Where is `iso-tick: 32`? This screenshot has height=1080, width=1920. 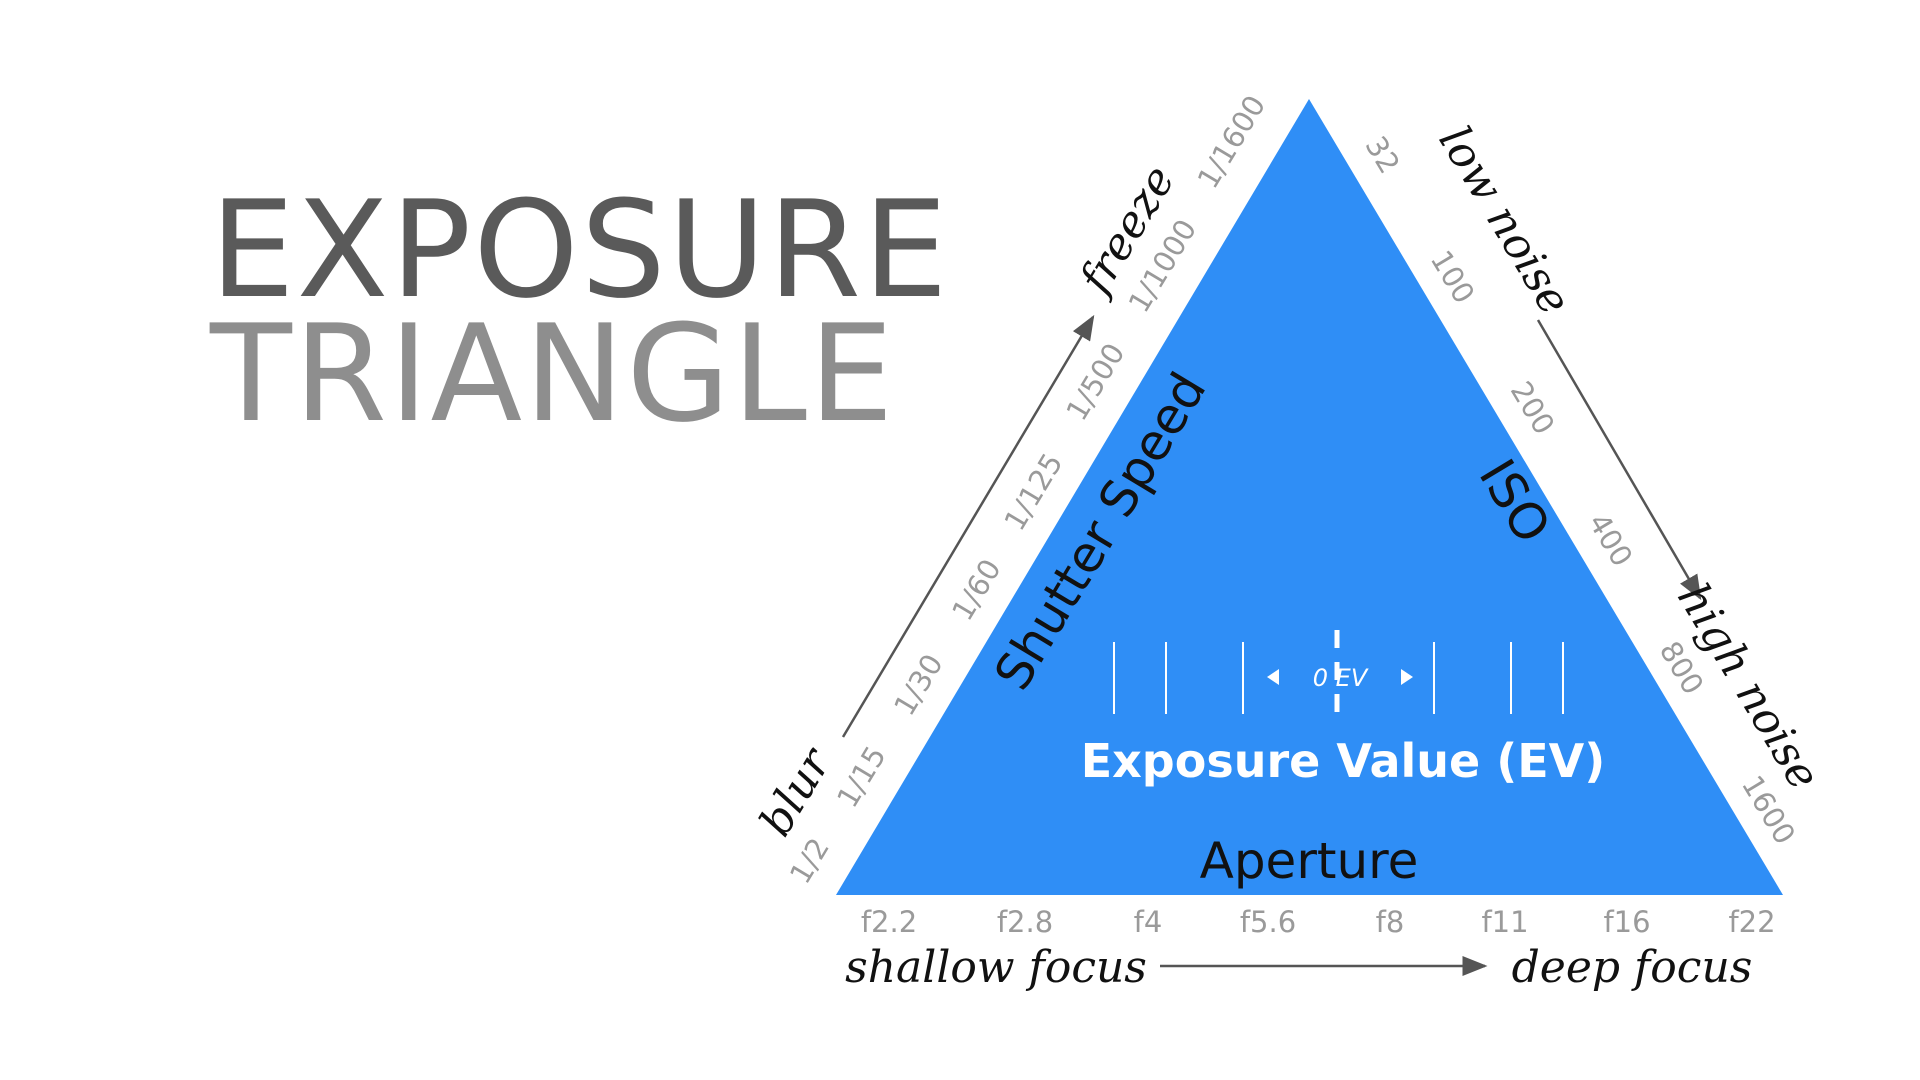
iso-tick: 32 is located at coordinates (1382, 154).